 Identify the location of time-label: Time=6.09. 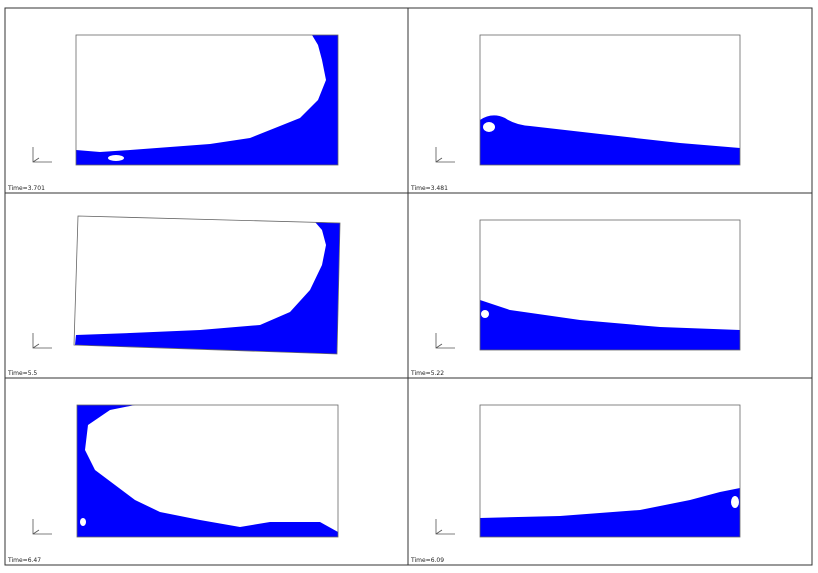
(427, 560).